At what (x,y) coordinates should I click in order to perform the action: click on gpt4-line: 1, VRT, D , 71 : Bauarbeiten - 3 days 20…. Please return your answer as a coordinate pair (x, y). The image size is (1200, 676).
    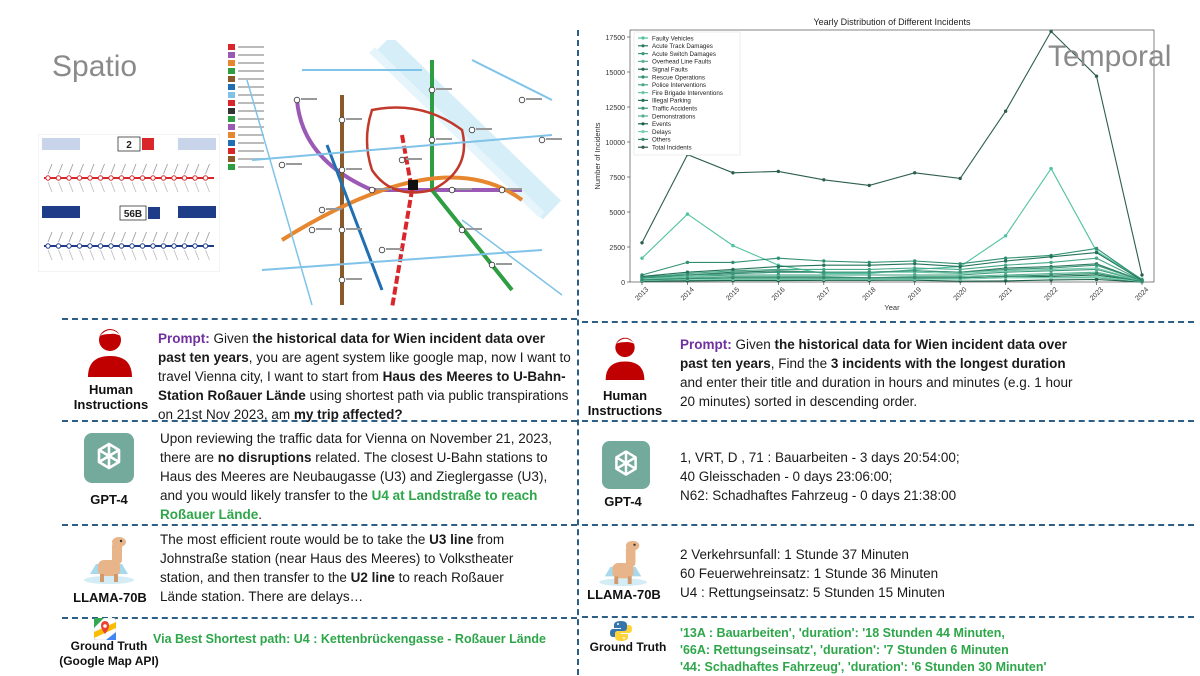
    Looking at the image, I should click on (820, 457).